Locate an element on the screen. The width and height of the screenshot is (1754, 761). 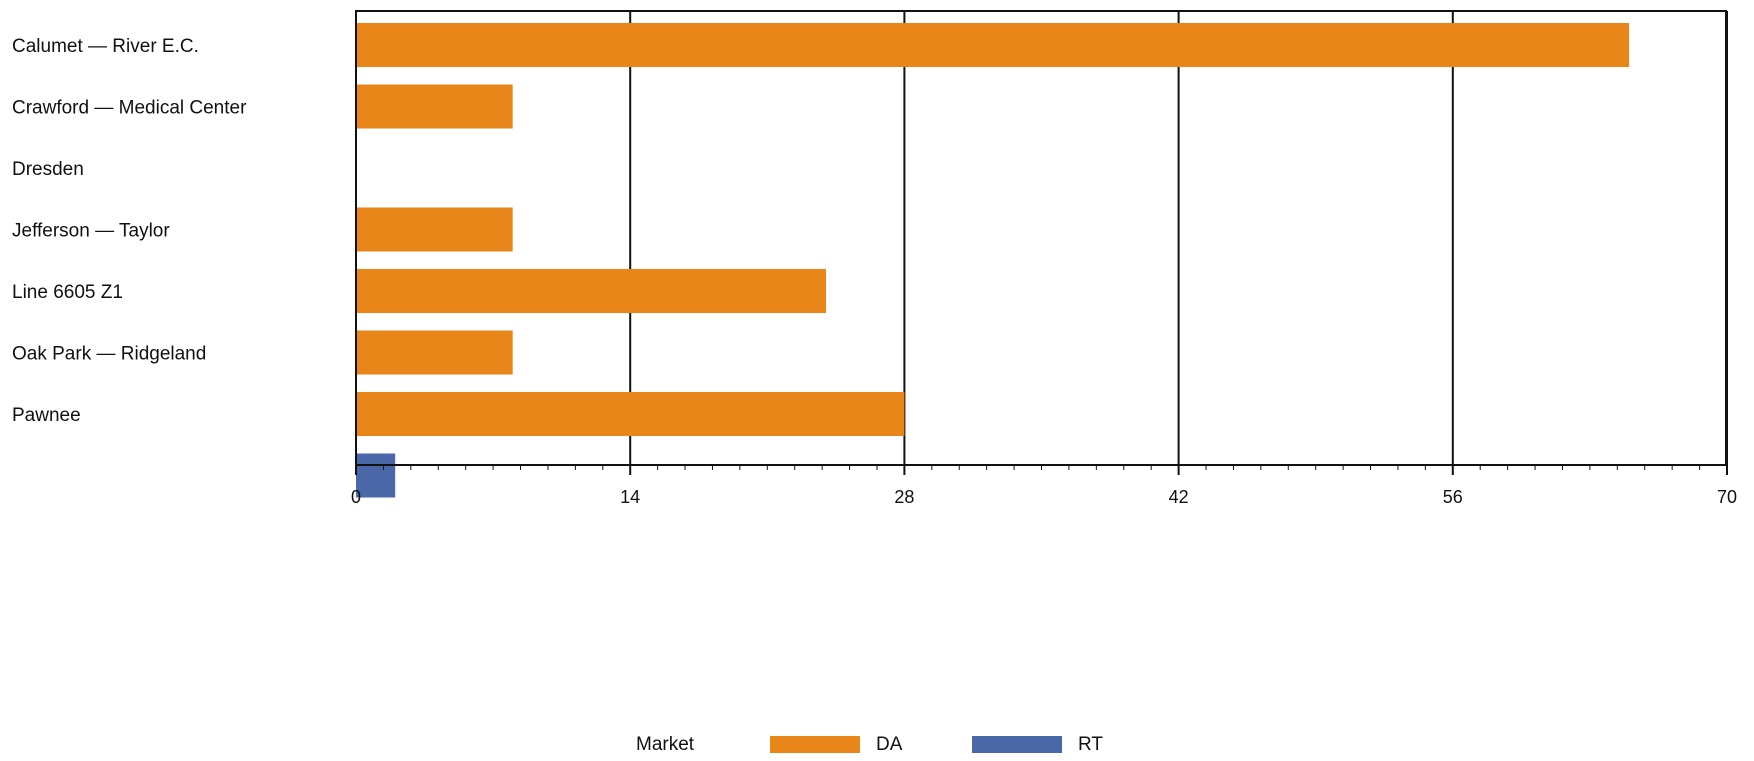
x-tick-label: 0 is located at coordinates (356, 497).